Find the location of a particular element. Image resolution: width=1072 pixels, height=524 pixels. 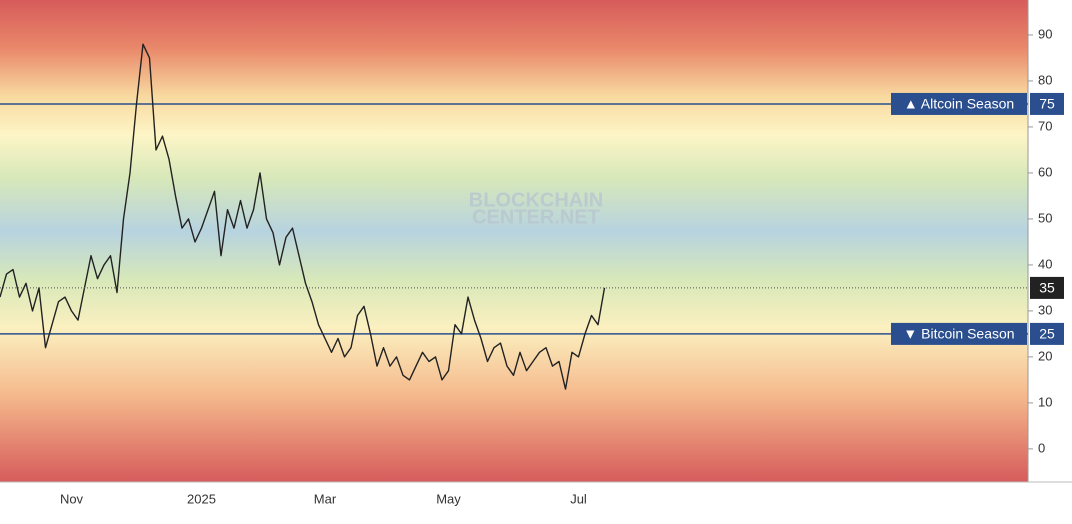

x-tick-label: Nov is located at coordinates (72, 498).